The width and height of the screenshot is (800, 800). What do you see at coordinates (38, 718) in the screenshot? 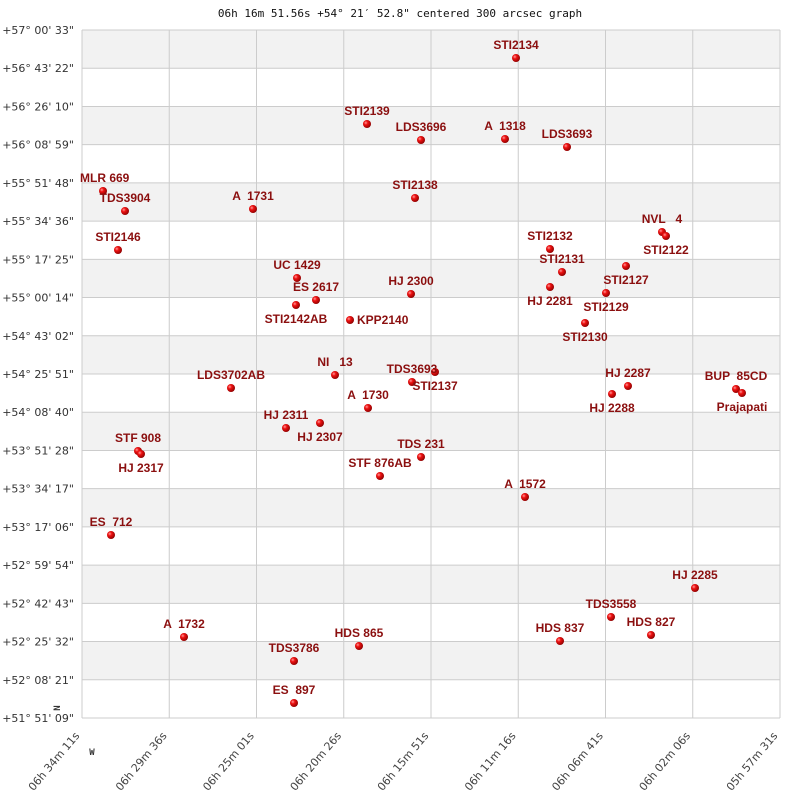
I see `y-tick-label: +51° 51' 09"` at bounding box center [38, 718].